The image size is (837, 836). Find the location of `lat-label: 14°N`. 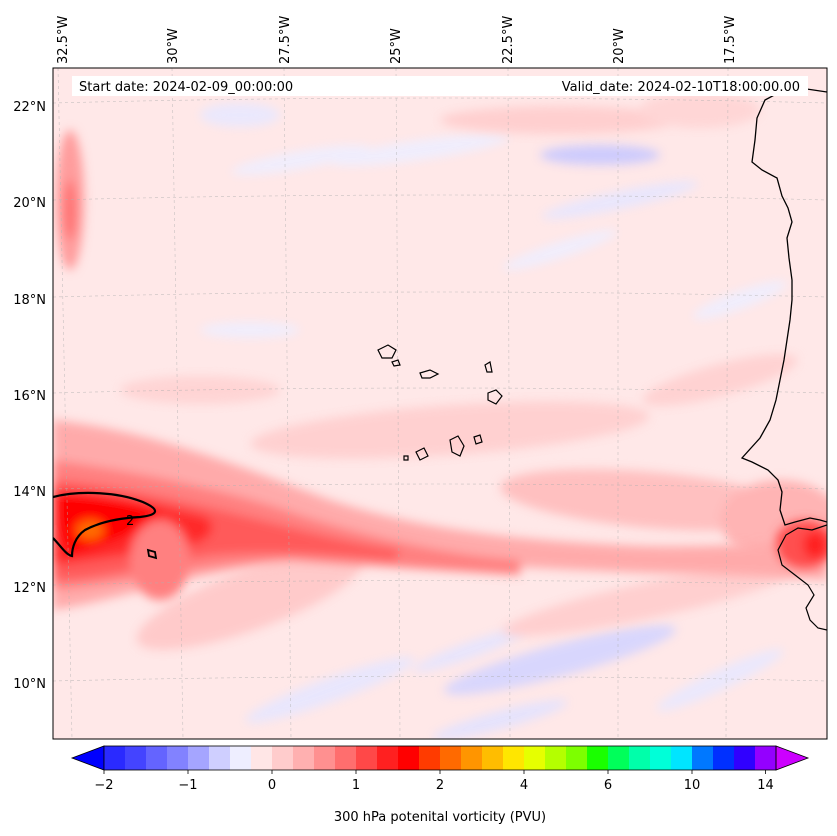

lat-label: 14°N is located at coordinates (29, 492).